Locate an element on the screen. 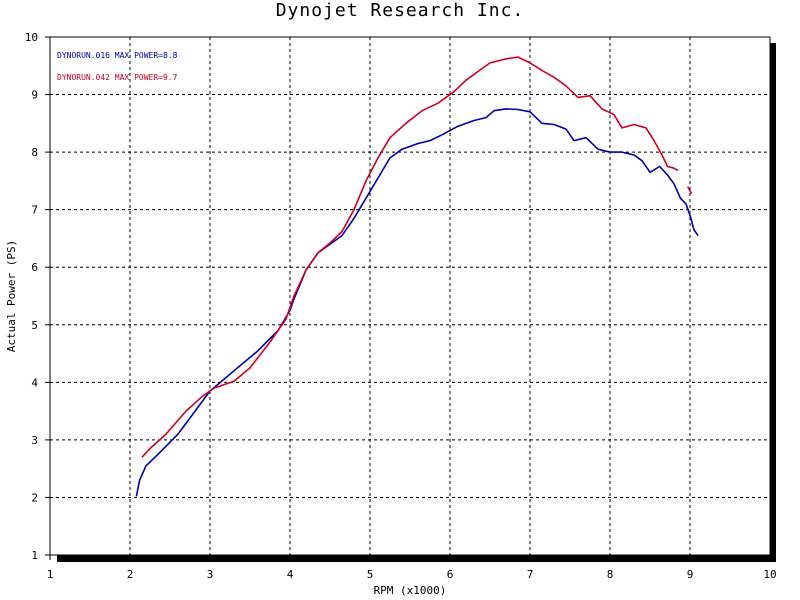  y-axis-label: Actual Power (PS) is located at coordinates (11, 296).